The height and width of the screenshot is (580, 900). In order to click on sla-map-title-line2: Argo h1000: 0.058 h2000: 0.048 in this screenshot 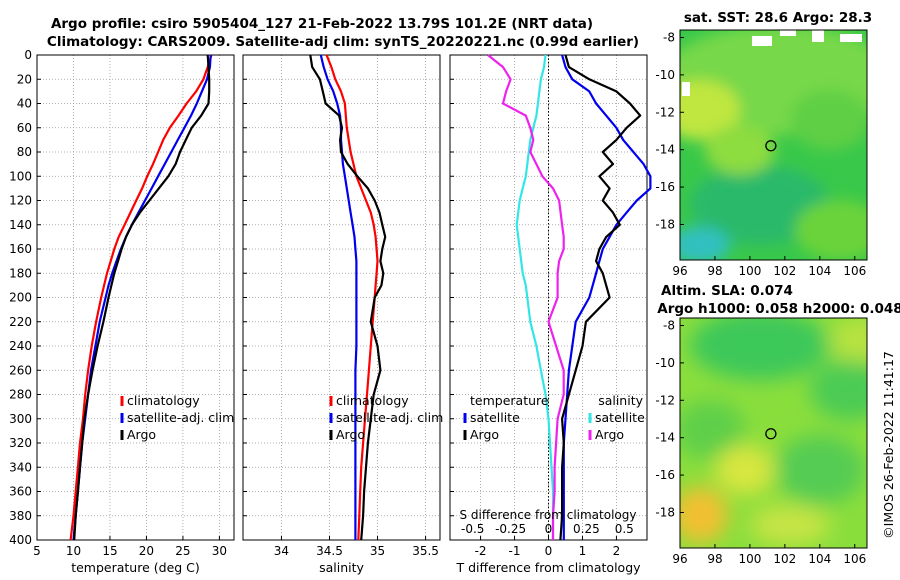, I will do `click(778, 309)`.